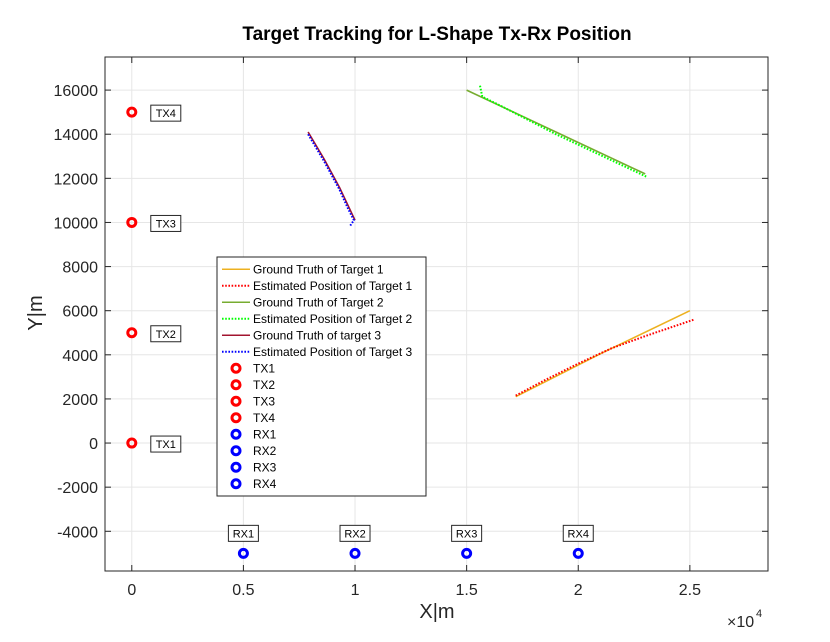 Image resolution: width=830 pixels, height=642 pixels. What do you see at coordinates (236, 418) in the screenshot?
I see `legend-marker-tx4` at bounding box center [236, 418].